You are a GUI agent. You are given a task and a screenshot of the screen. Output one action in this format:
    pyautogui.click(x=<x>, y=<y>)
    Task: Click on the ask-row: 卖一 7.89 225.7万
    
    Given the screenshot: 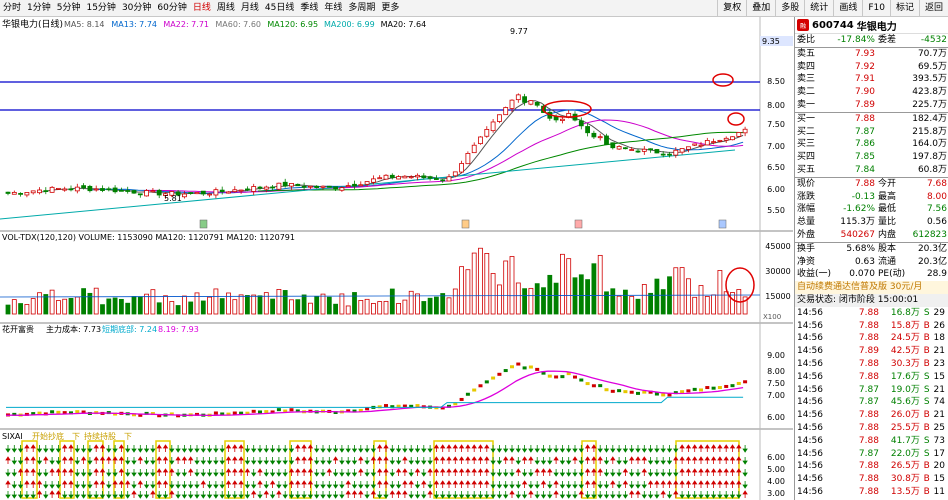 What is the action you would take?
    pyautogui.click(x=871, y=105)
    